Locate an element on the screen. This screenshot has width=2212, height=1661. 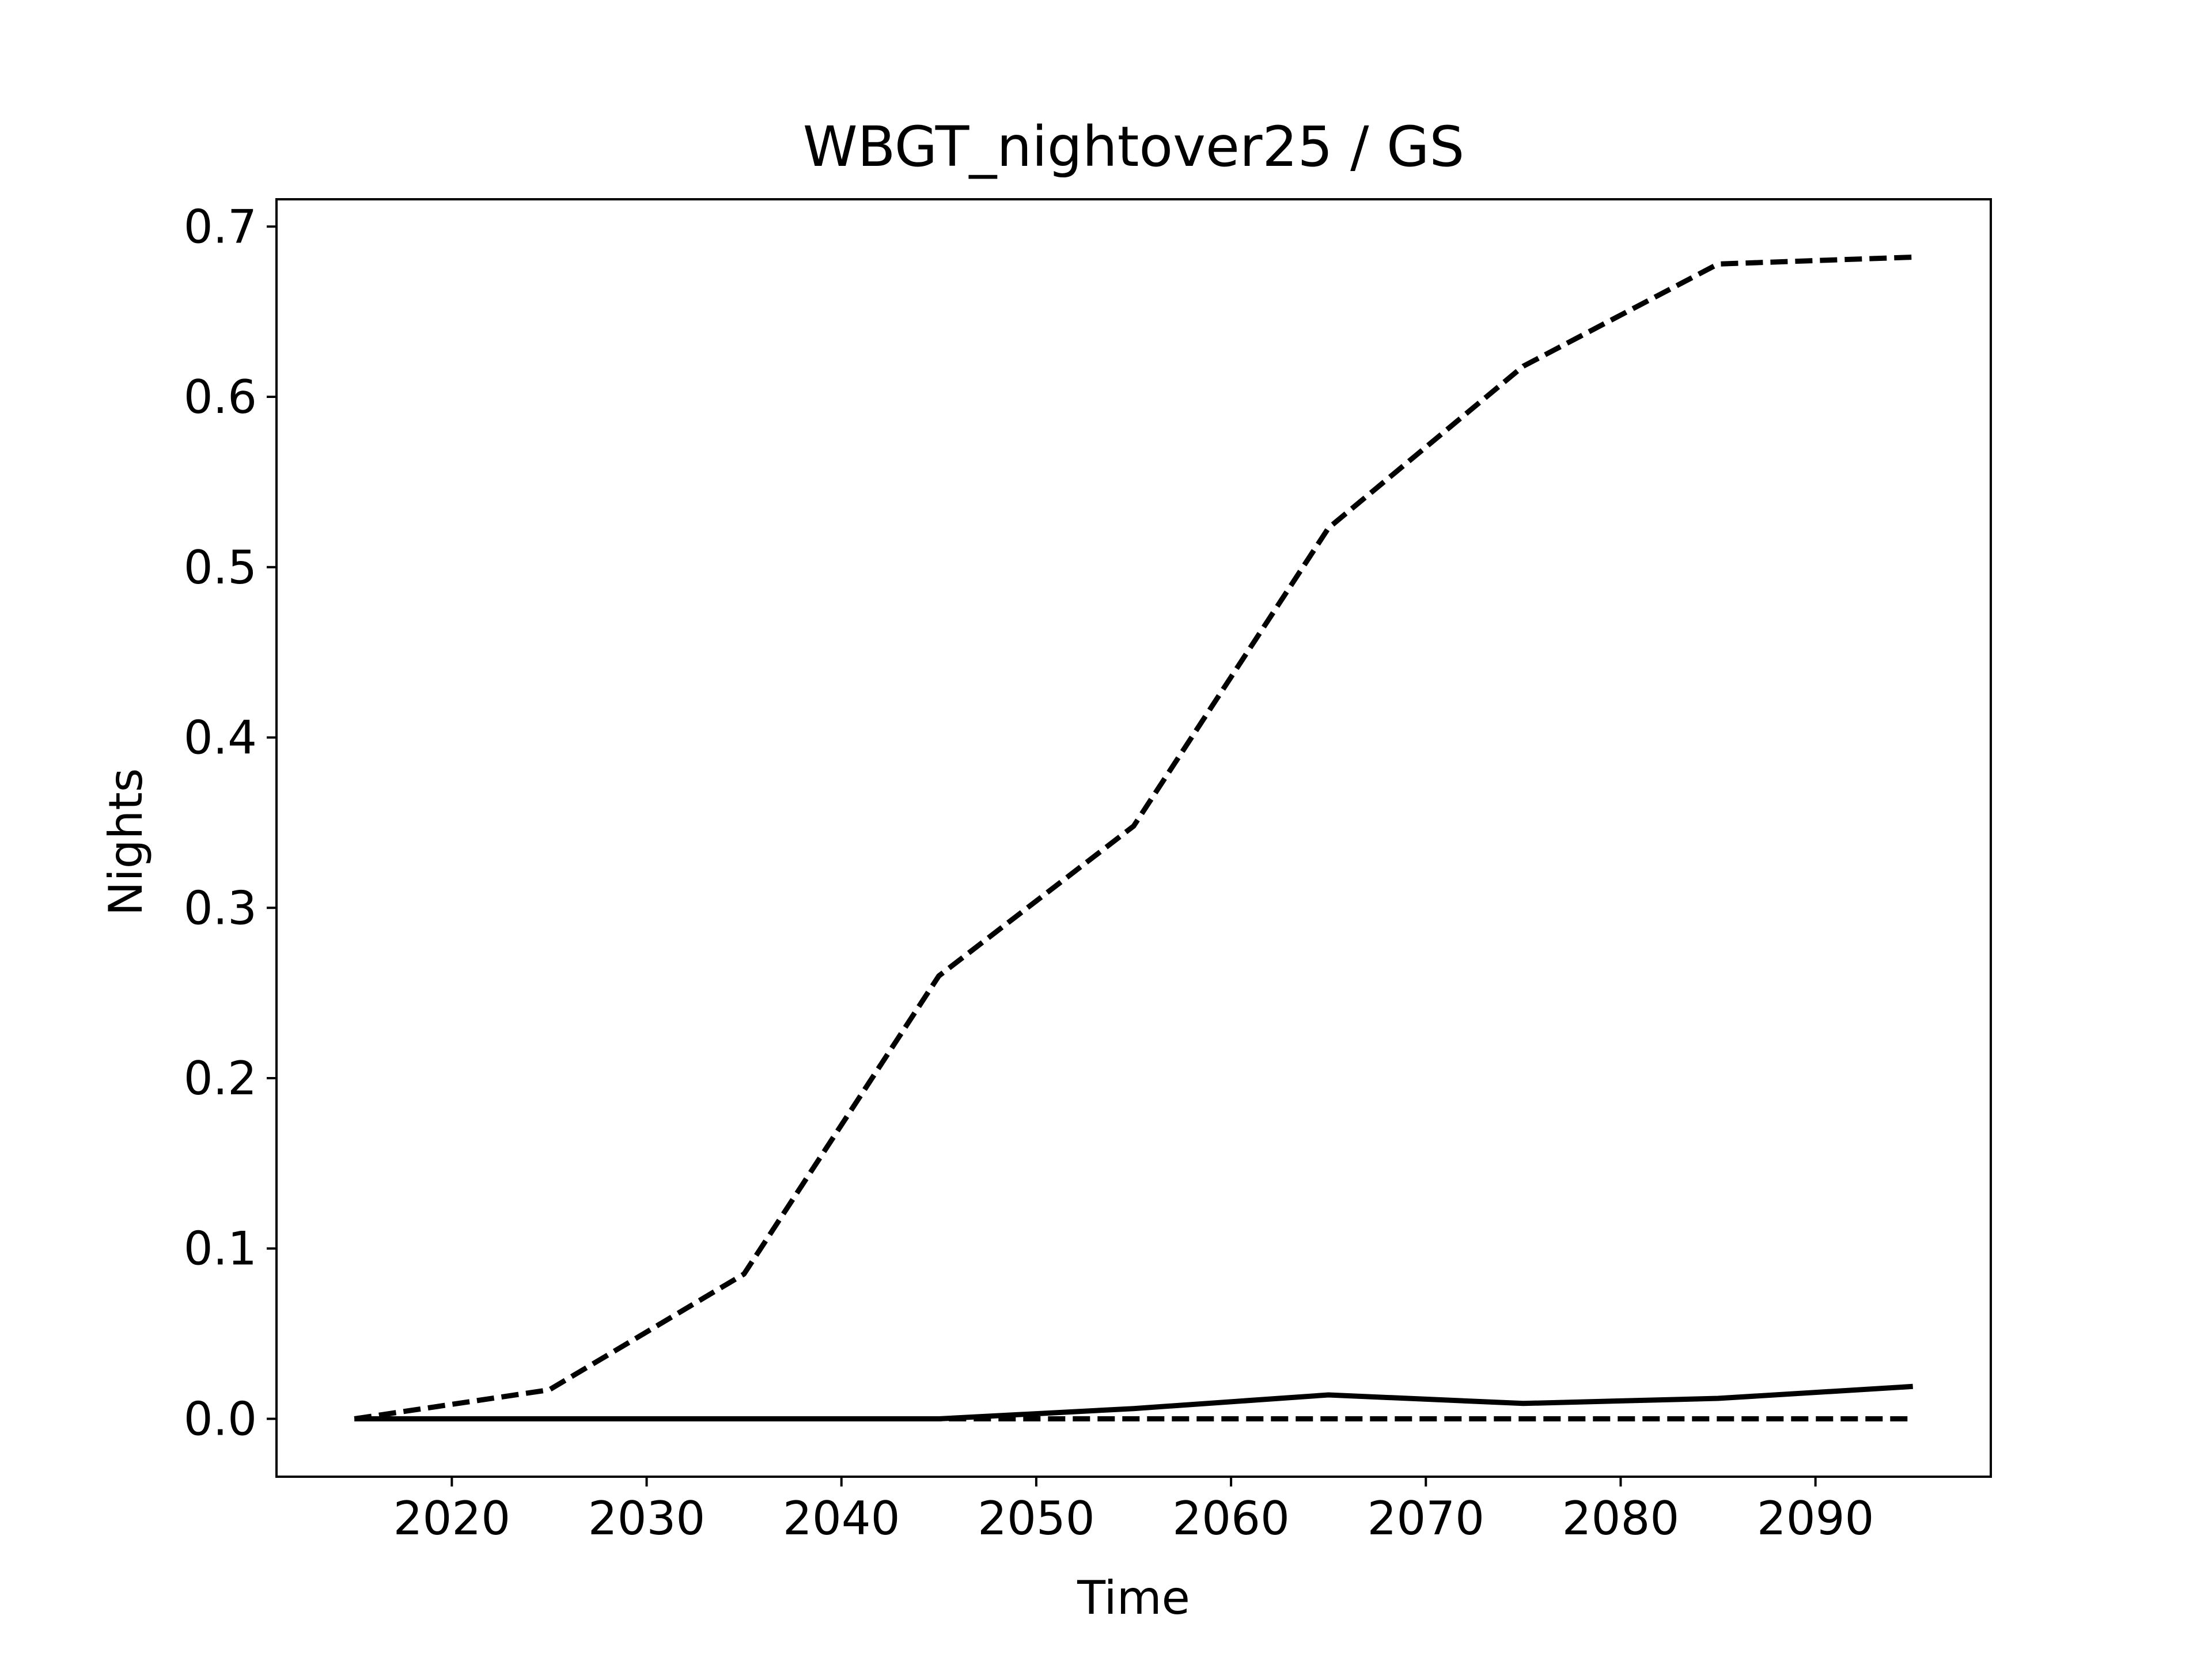
y-tick-label: 0.5 is located at coordinates (220, 567).